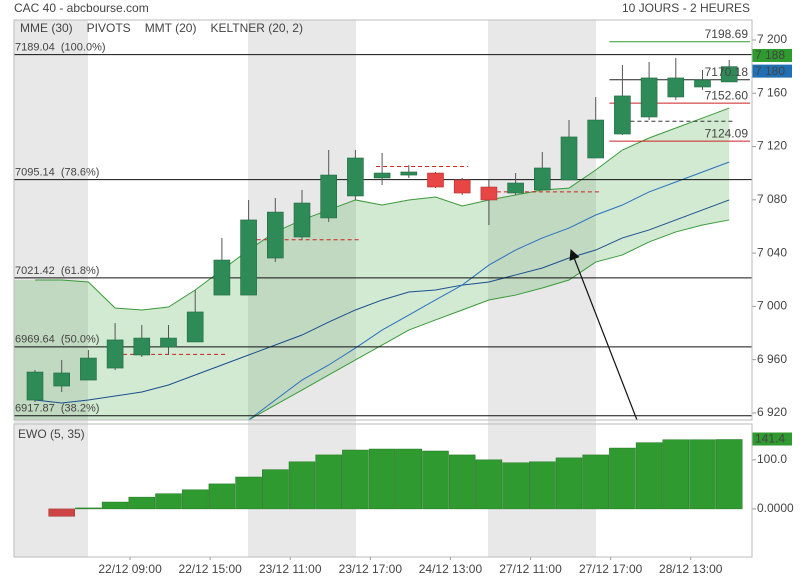 This screenshot has height=580, width=800. I want to click on y-tick-label: 7 040, so click(772, 252).